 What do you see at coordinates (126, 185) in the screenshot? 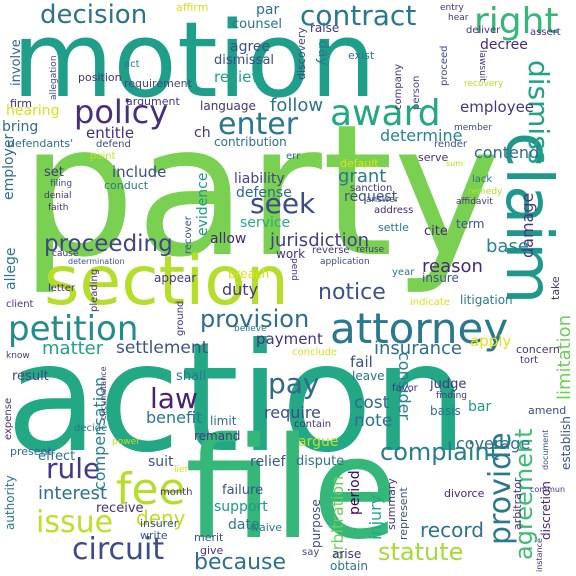
I see `word-conduct: conduct` at bounding box center [126, 185].